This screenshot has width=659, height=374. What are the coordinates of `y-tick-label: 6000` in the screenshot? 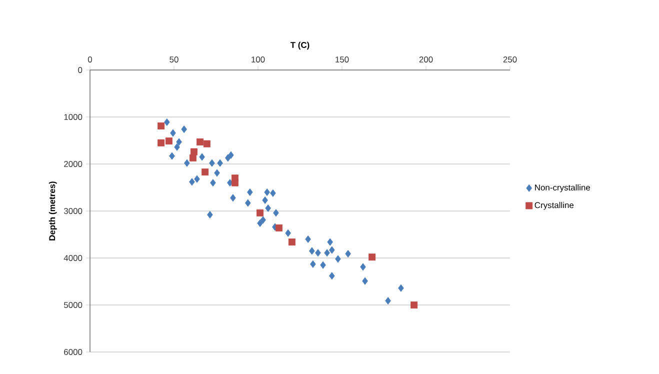 It's located at (73, 352).